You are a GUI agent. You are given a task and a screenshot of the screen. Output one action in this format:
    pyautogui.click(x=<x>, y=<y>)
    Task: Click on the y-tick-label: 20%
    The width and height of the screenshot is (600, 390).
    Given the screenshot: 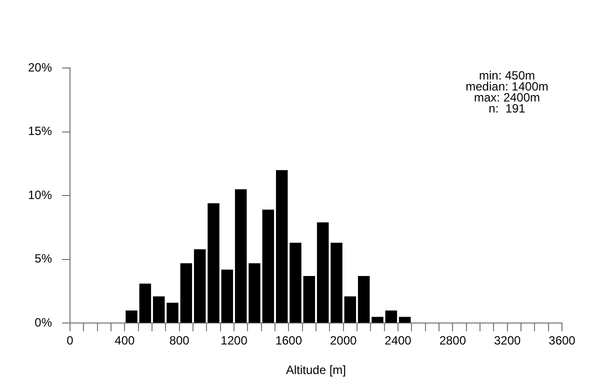 What is the action you would take?
    pyautogui.click(x=40, y=67)
    